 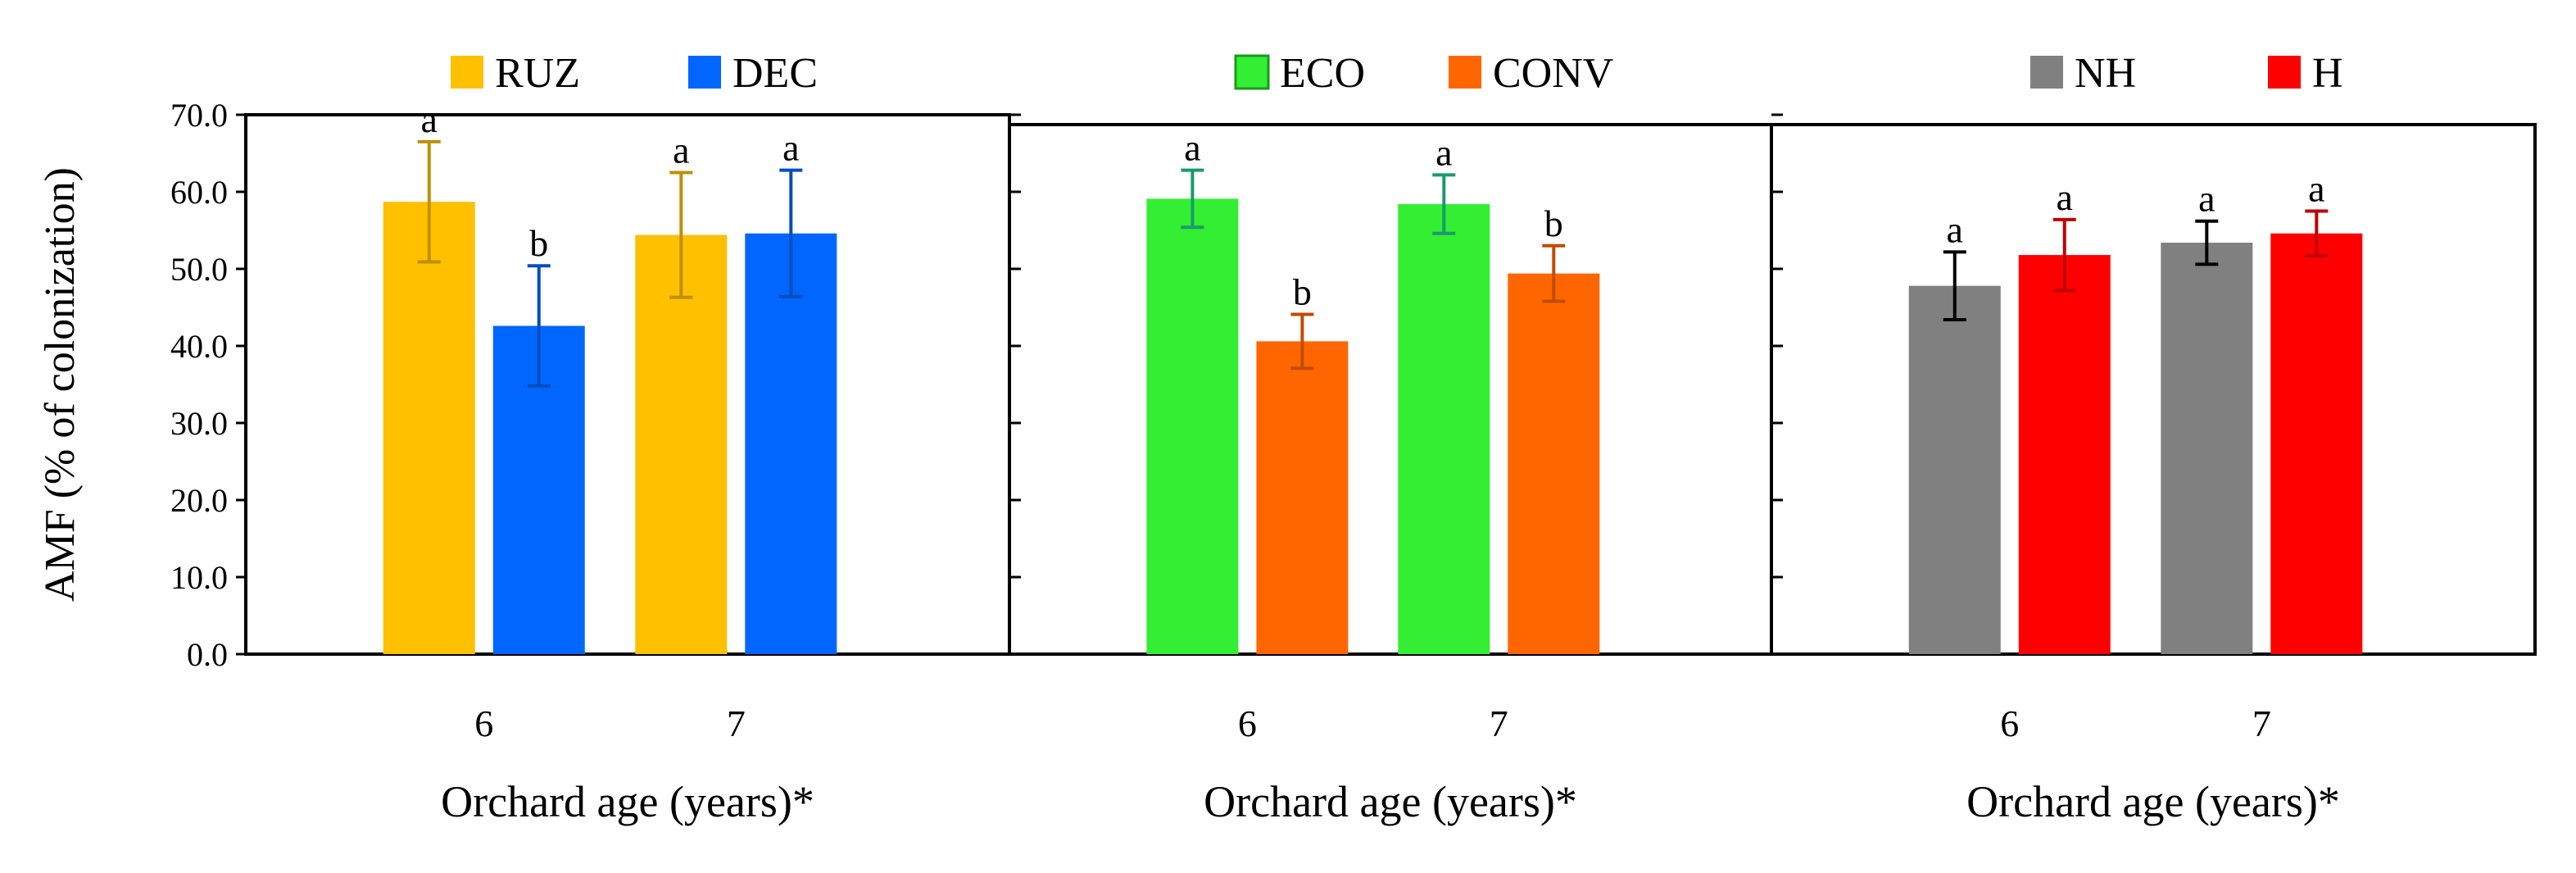 I want to click on y-tick-label: 10.0, so click(x=199, y=578).